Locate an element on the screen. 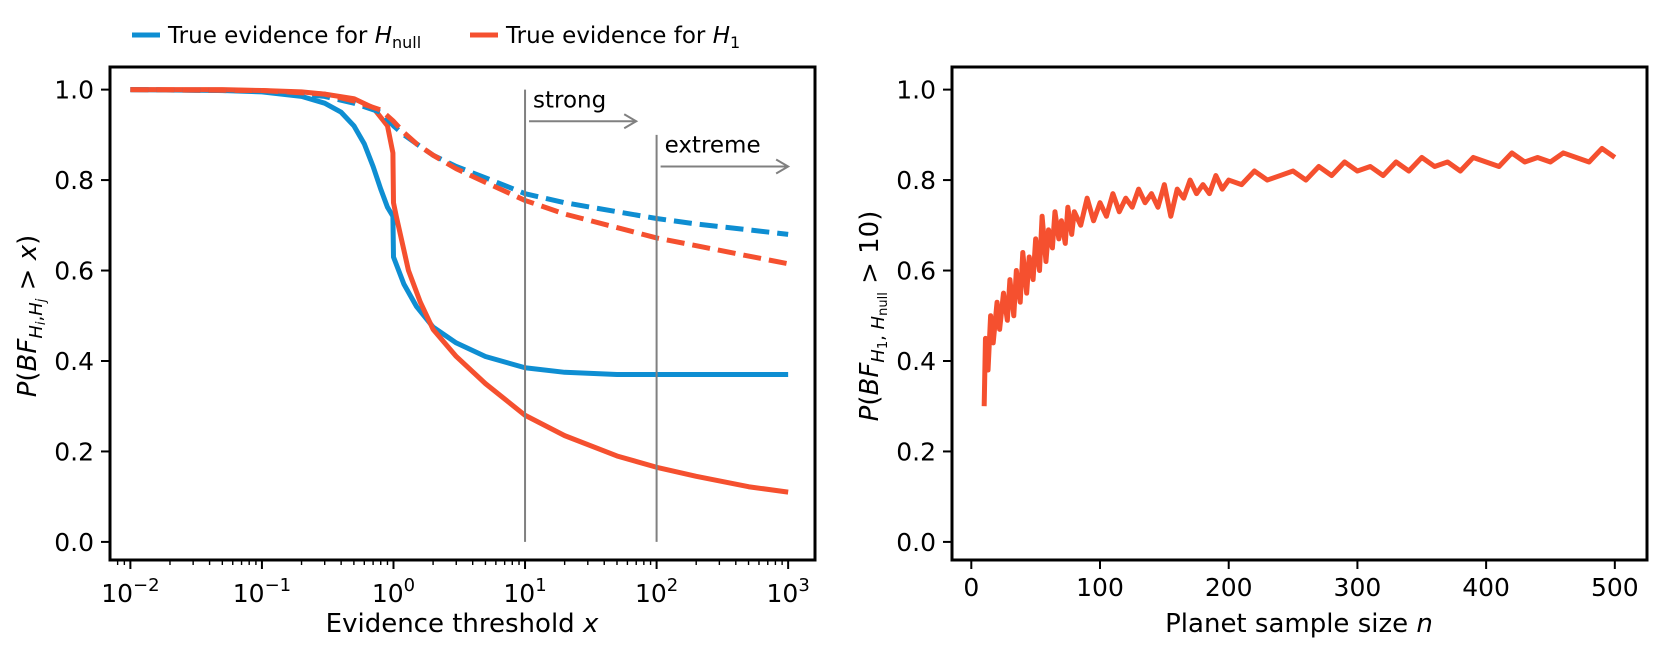 The image size is (1661, 650). x-tick-label: 0 is located at coordinates (971, 587).